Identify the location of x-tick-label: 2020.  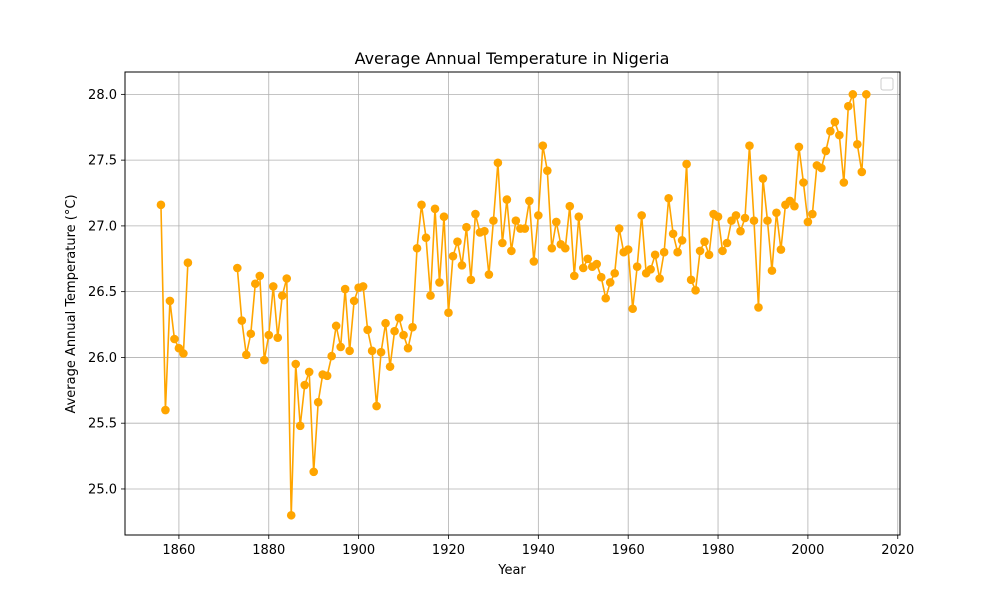
(897, 550).